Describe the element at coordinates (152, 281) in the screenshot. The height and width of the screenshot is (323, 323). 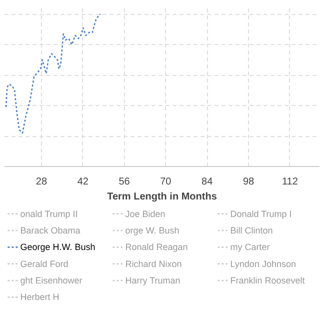
I see `legend-label: Harry Truman` at that location.